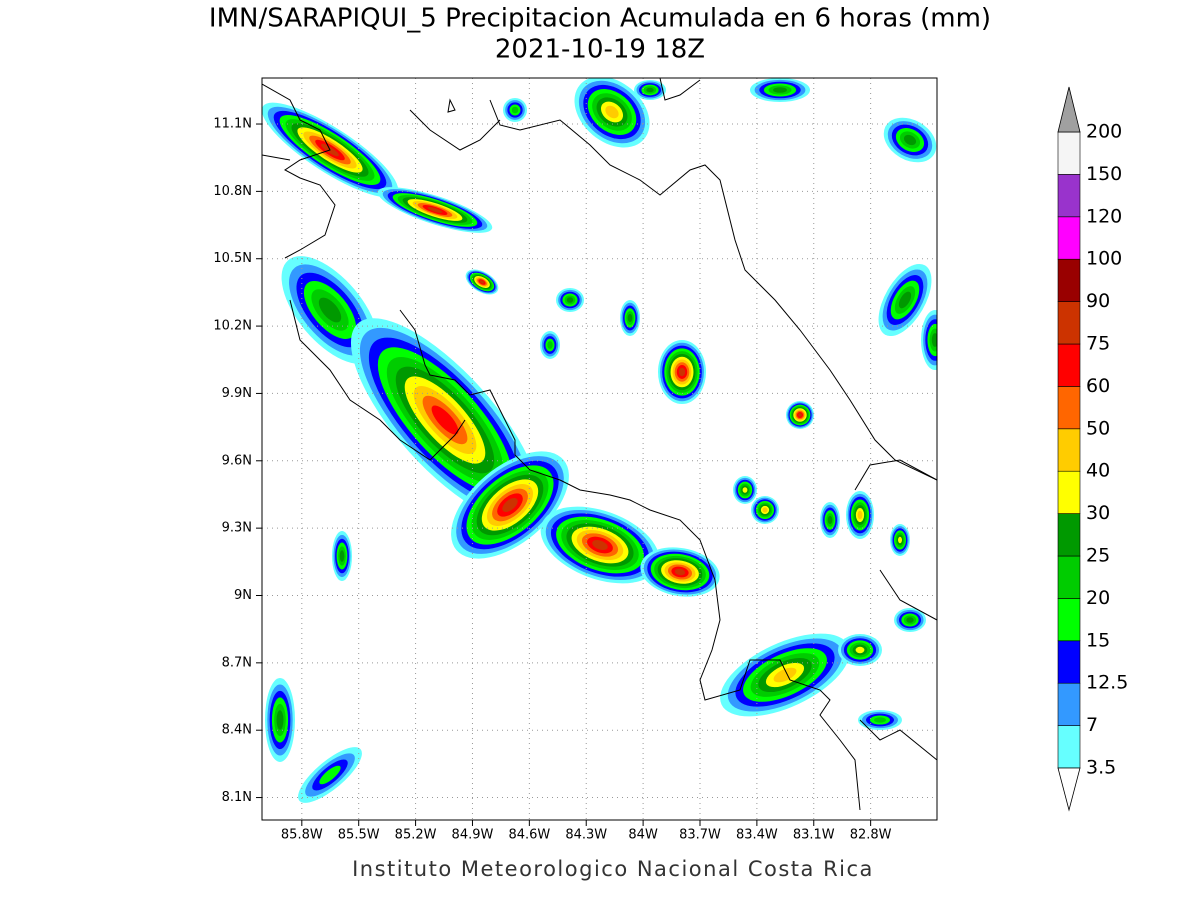 The width and height of the screenshot is (1200, 904). I want to click on y-tick-label: 10.8N, so click(232, 191).